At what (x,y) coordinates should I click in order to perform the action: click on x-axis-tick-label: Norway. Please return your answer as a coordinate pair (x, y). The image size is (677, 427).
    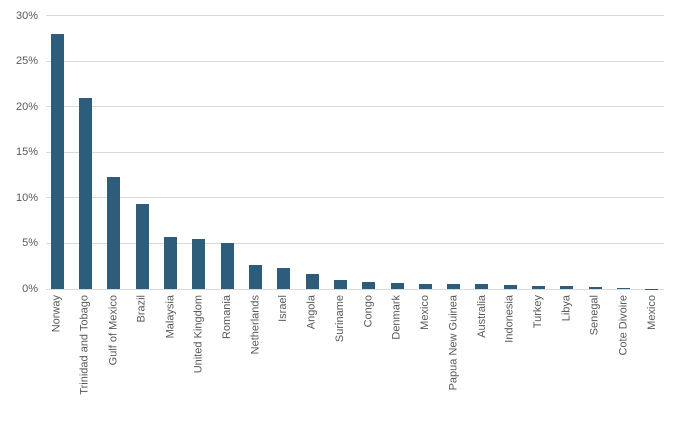
    Looking at the image, I should click on (56, 314).